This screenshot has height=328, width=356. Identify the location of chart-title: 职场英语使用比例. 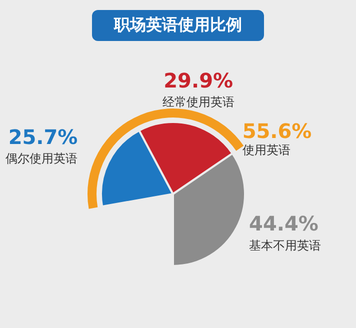
(178, 25).